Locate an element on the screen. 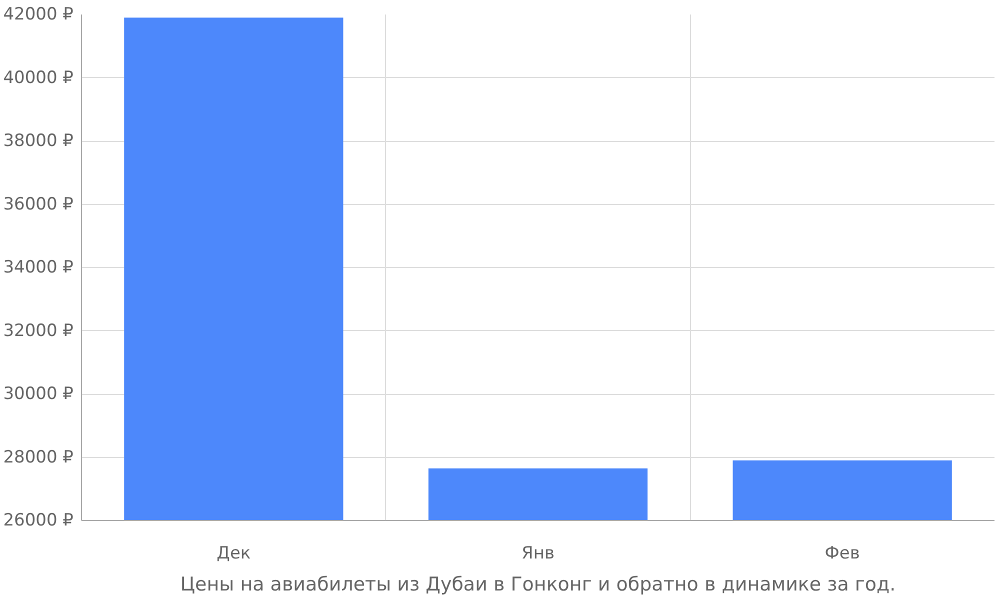 This screenshot has width=1000, height=600. y-tick-label: 28000 ₽ is located at coordinates (38, 457).